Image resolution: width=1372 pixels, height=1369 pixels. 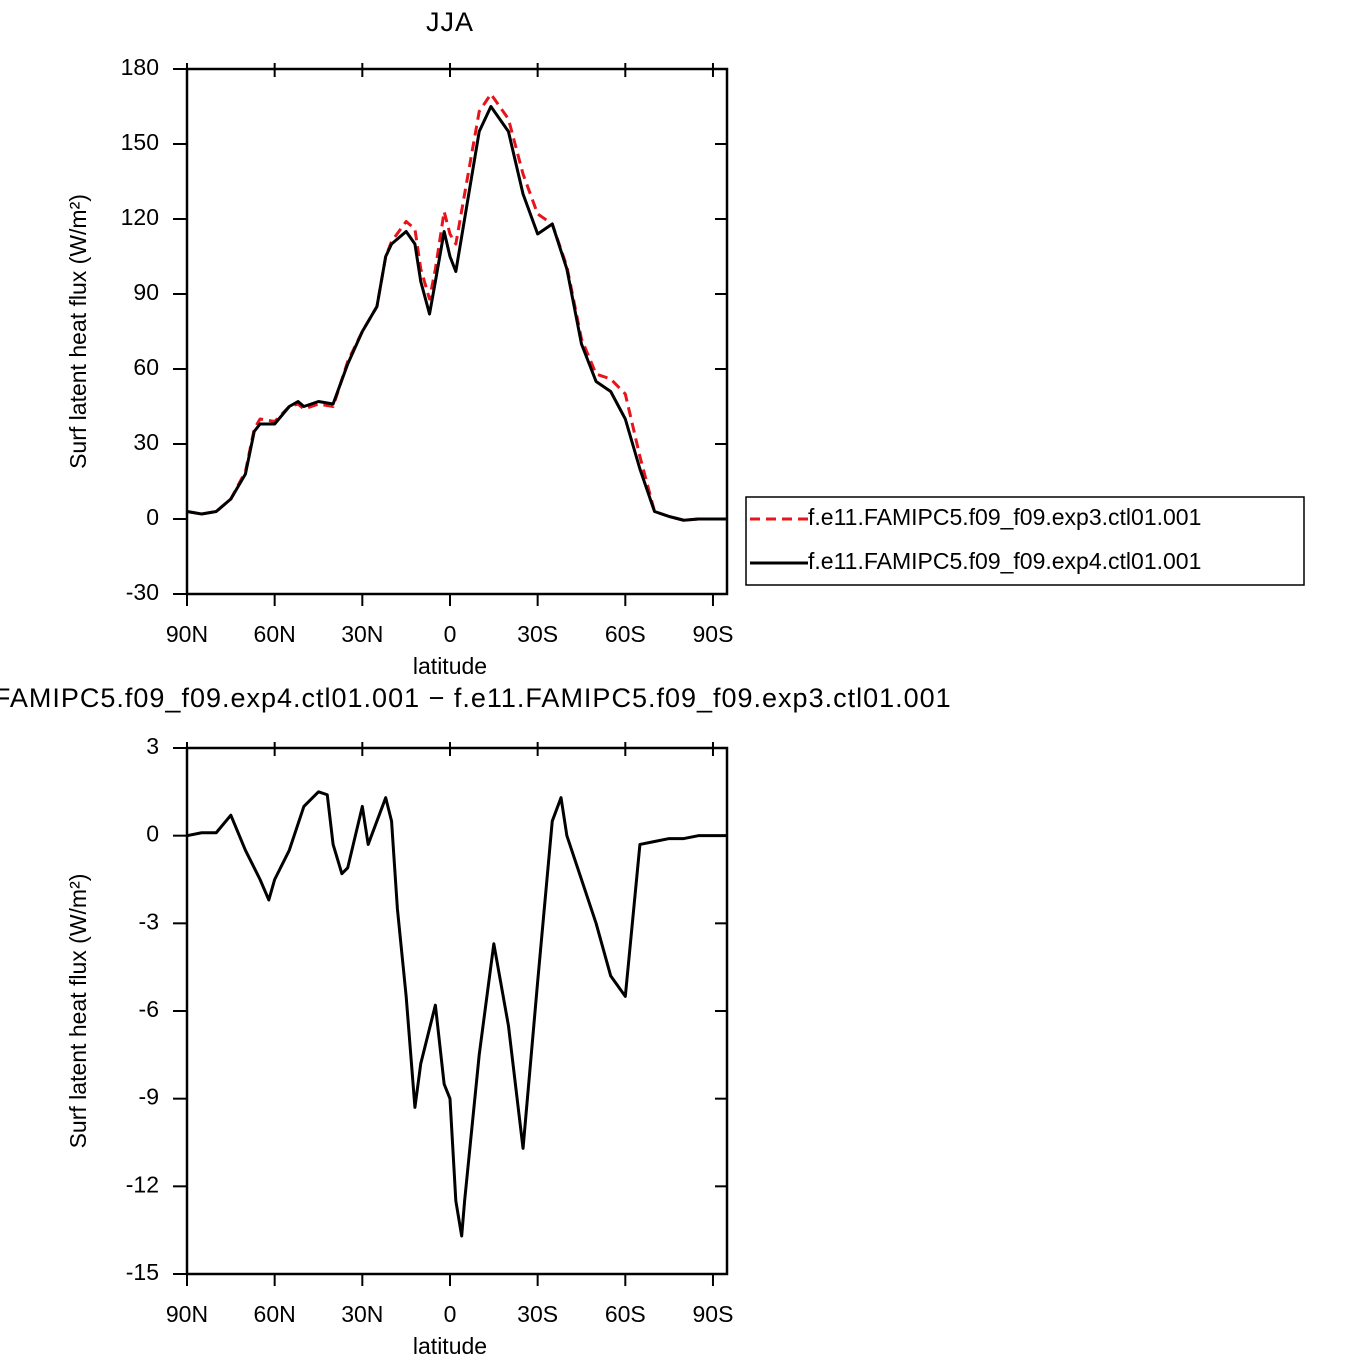 I want to click on y-tick-label: -9, so click(x=149, y=1097).